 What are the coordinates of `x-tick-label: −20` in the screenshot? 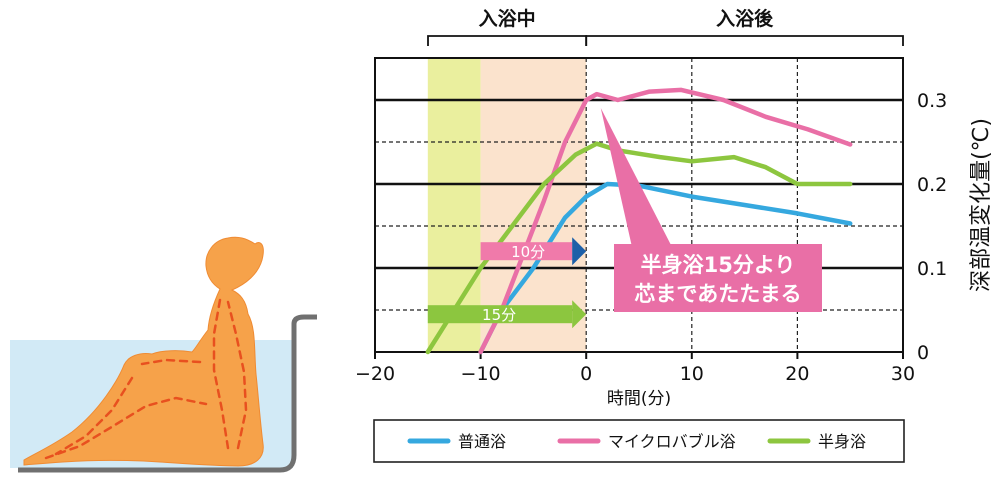 It's located at (375, 374).